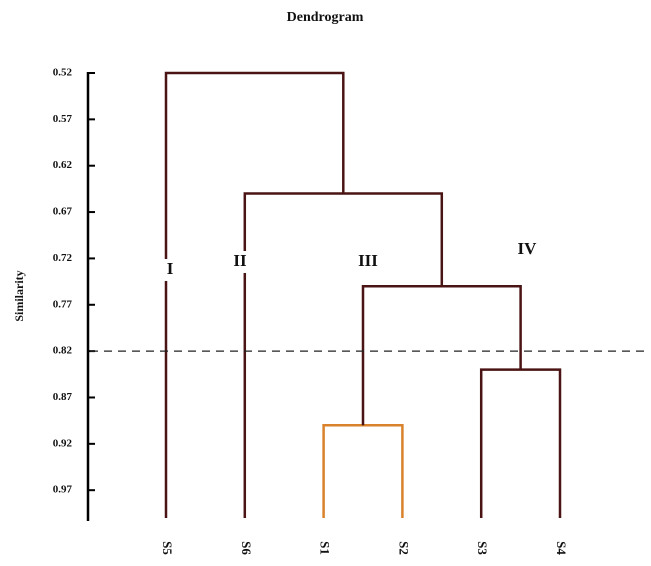 The width and height of the screenshot is (651, 566). I want to click on y-tick-label: 0.97, so click(63, 490).